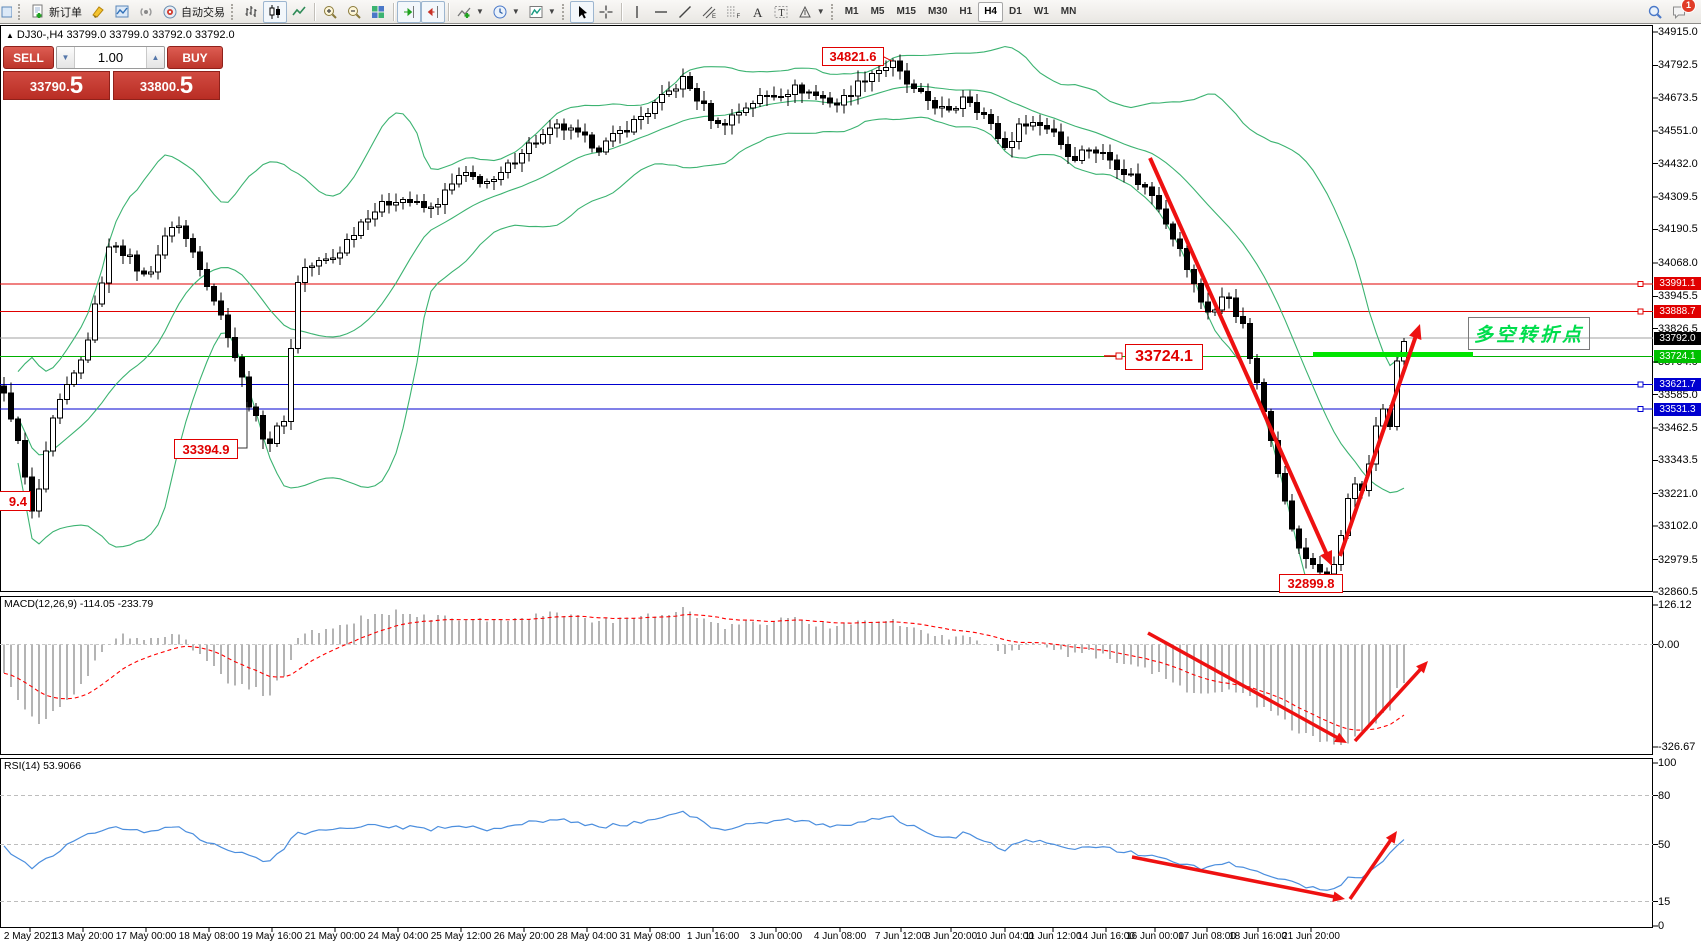  What do you see at coordinates (56, 12) in the screenshot?
I see `new-order-button: 新订单` at bounding box center [56, 12].